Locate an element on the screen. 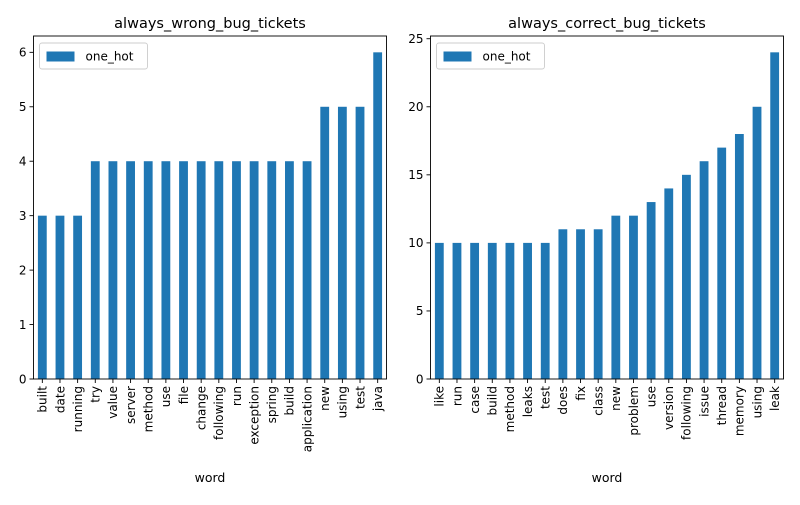  x-tick-label: leaks is located at coordinates (528, 401).